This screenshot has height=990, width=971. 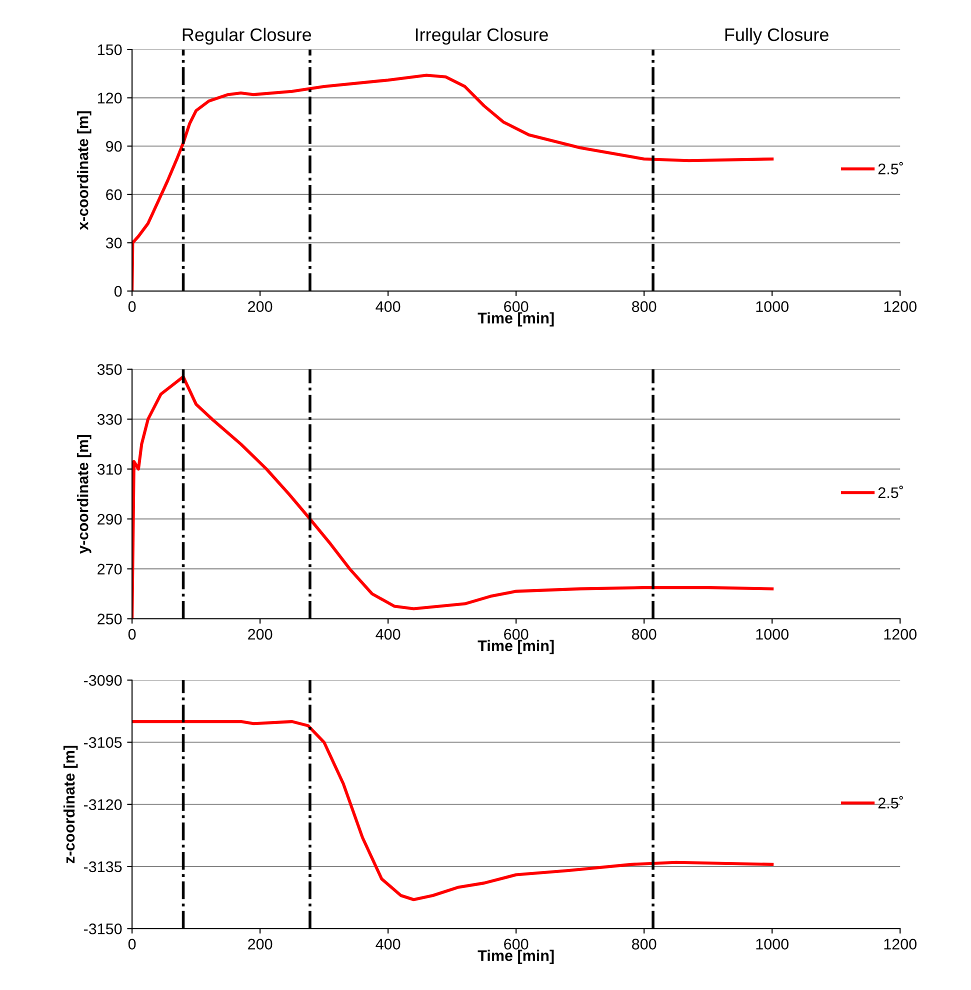 I want to click on y-tick-label: -3105, so click(x=103, y=742).